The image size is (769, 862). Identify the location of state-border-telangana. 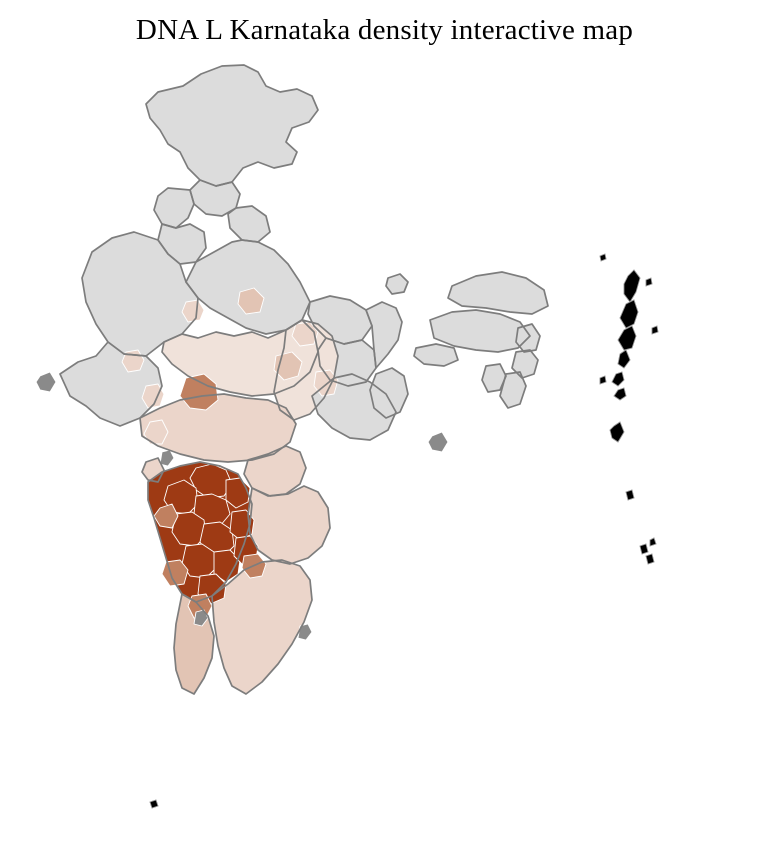
(275, 471).